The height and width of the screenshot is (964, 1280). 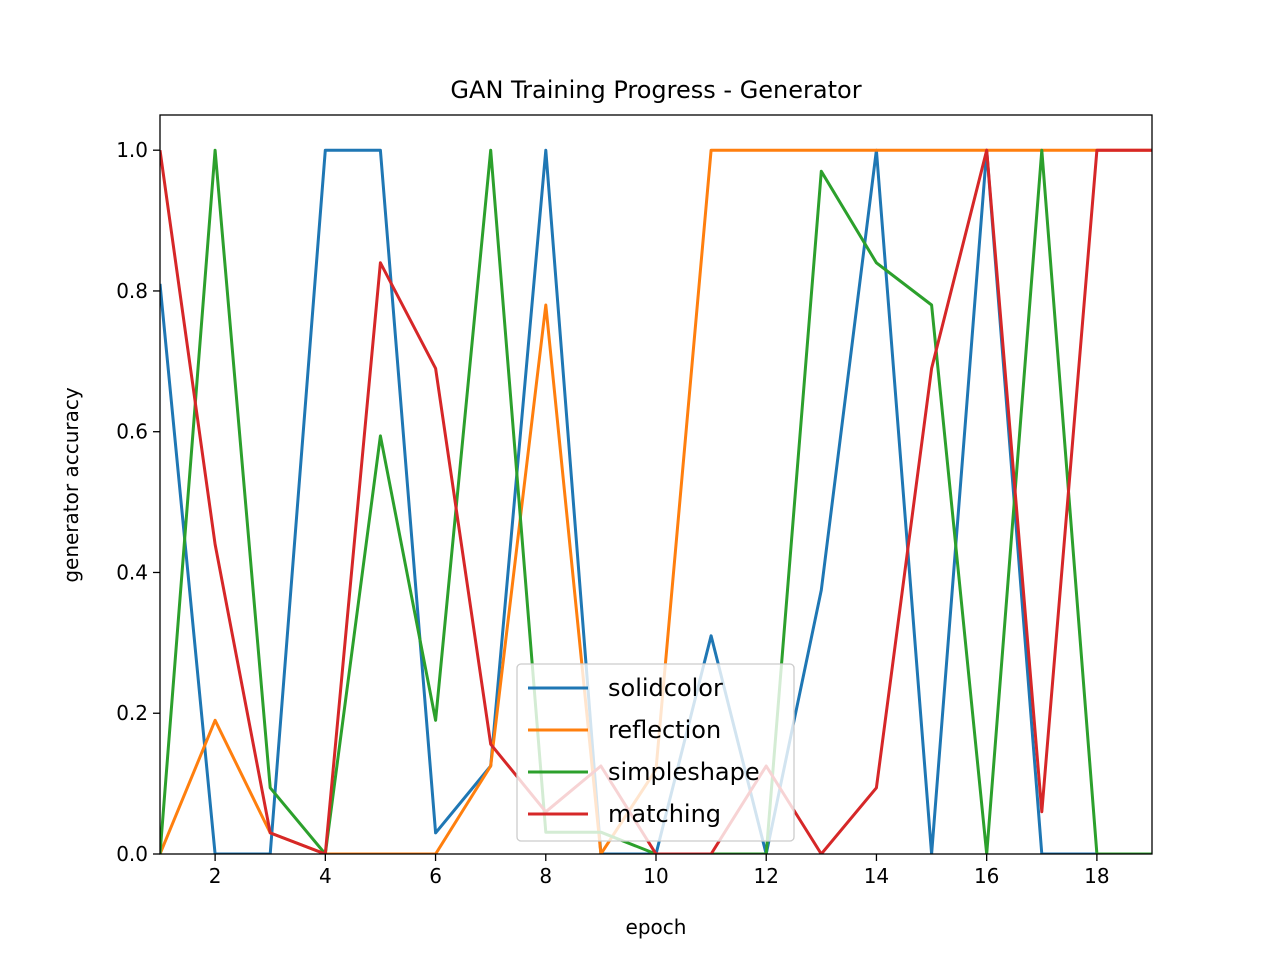 I want to click on x-tick-label: 8, so click(x=545, y=876).